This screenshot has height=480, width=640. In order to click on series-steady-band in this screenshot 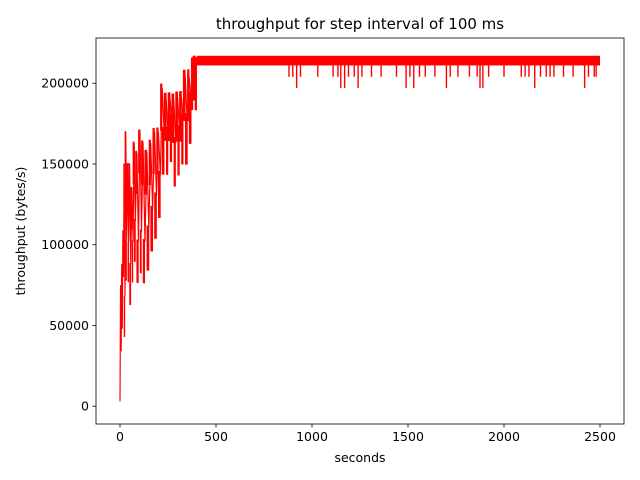, I will do `click(398, 60)`.